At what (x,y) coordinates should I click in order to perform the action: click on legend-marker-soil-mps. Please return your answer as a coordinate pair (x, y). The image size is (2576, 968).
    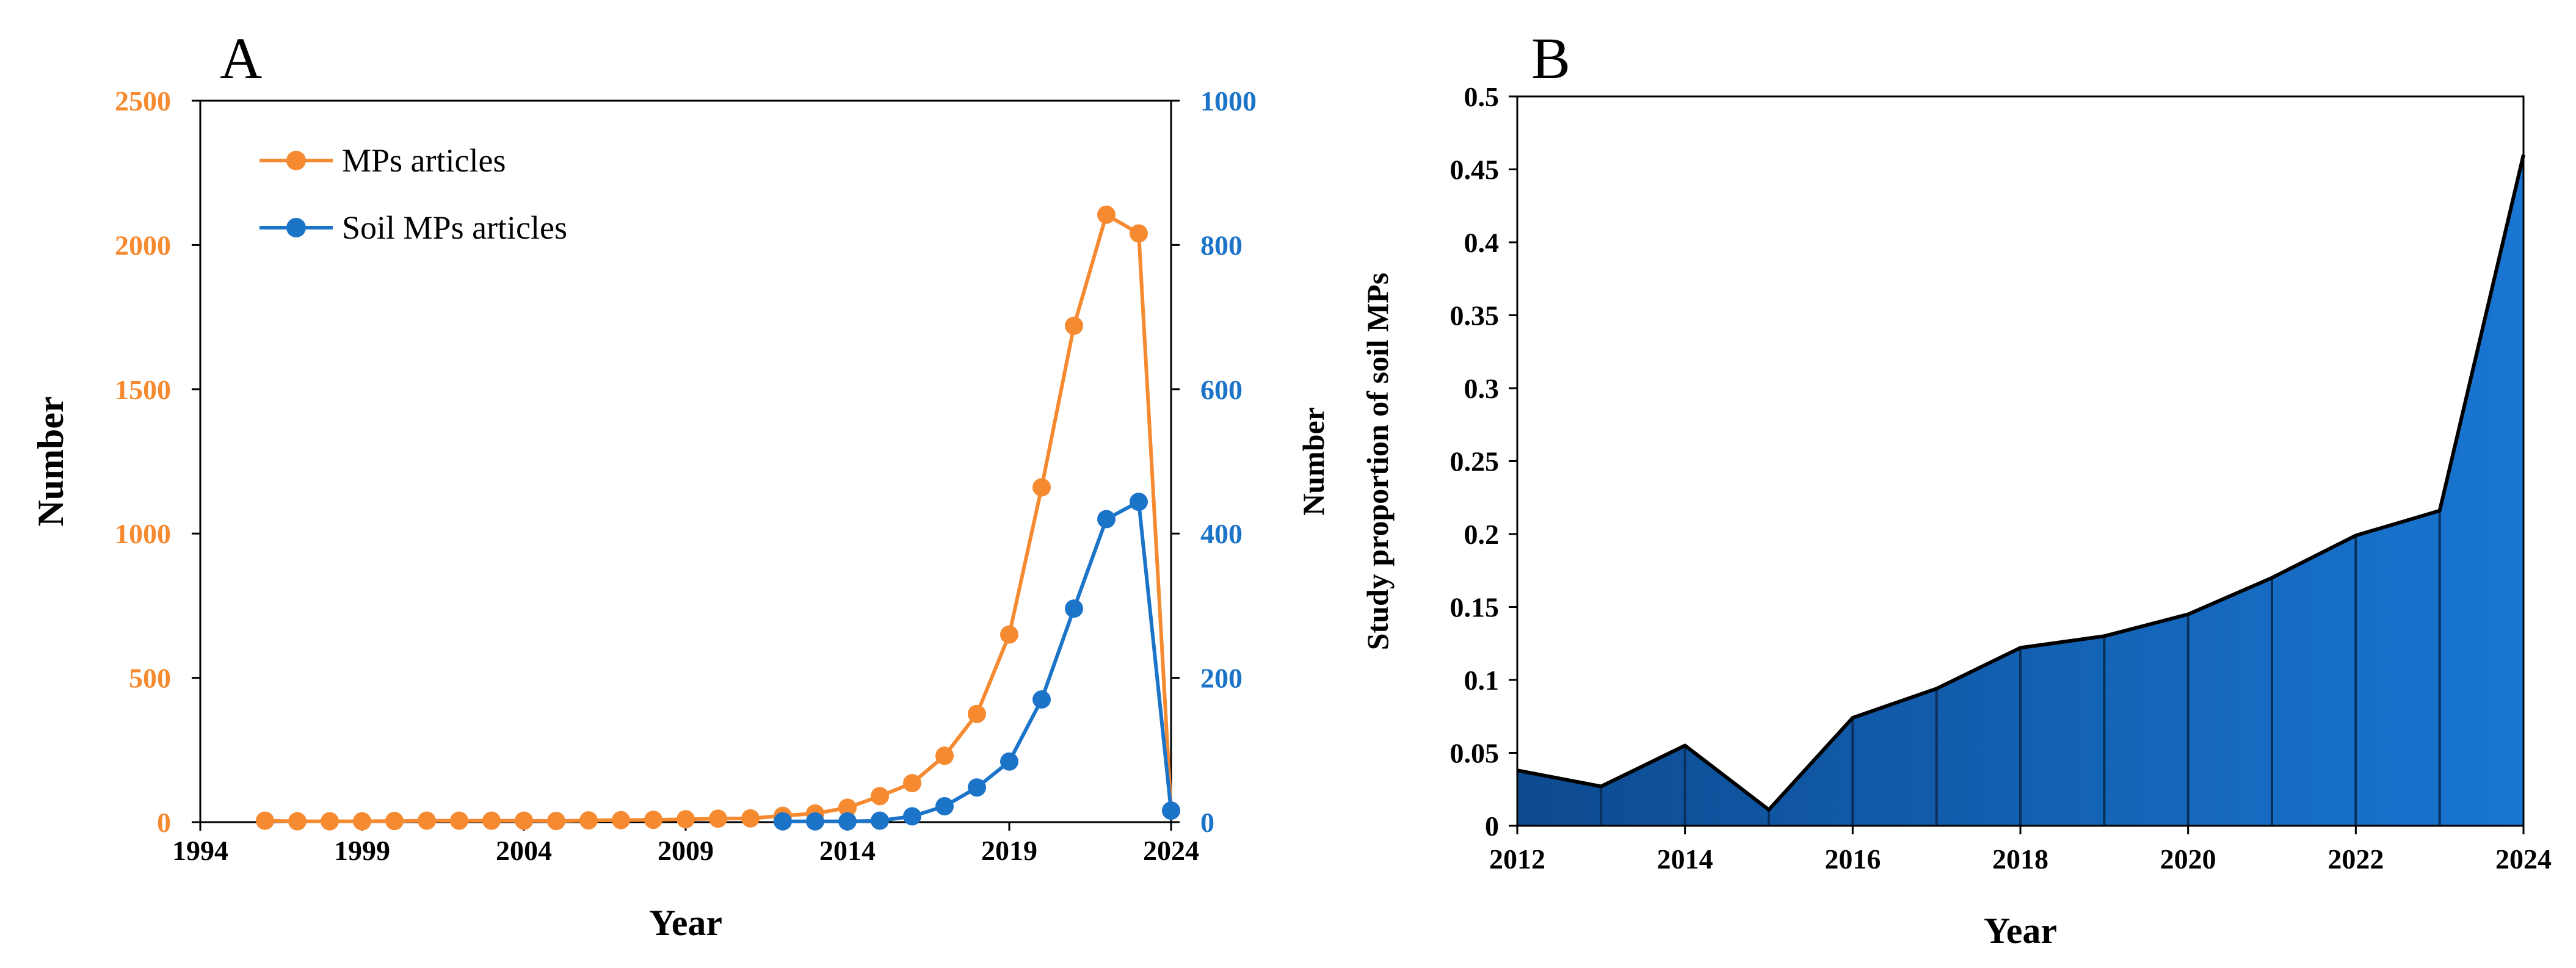
    Looking at the image, I should click on (296, 228).